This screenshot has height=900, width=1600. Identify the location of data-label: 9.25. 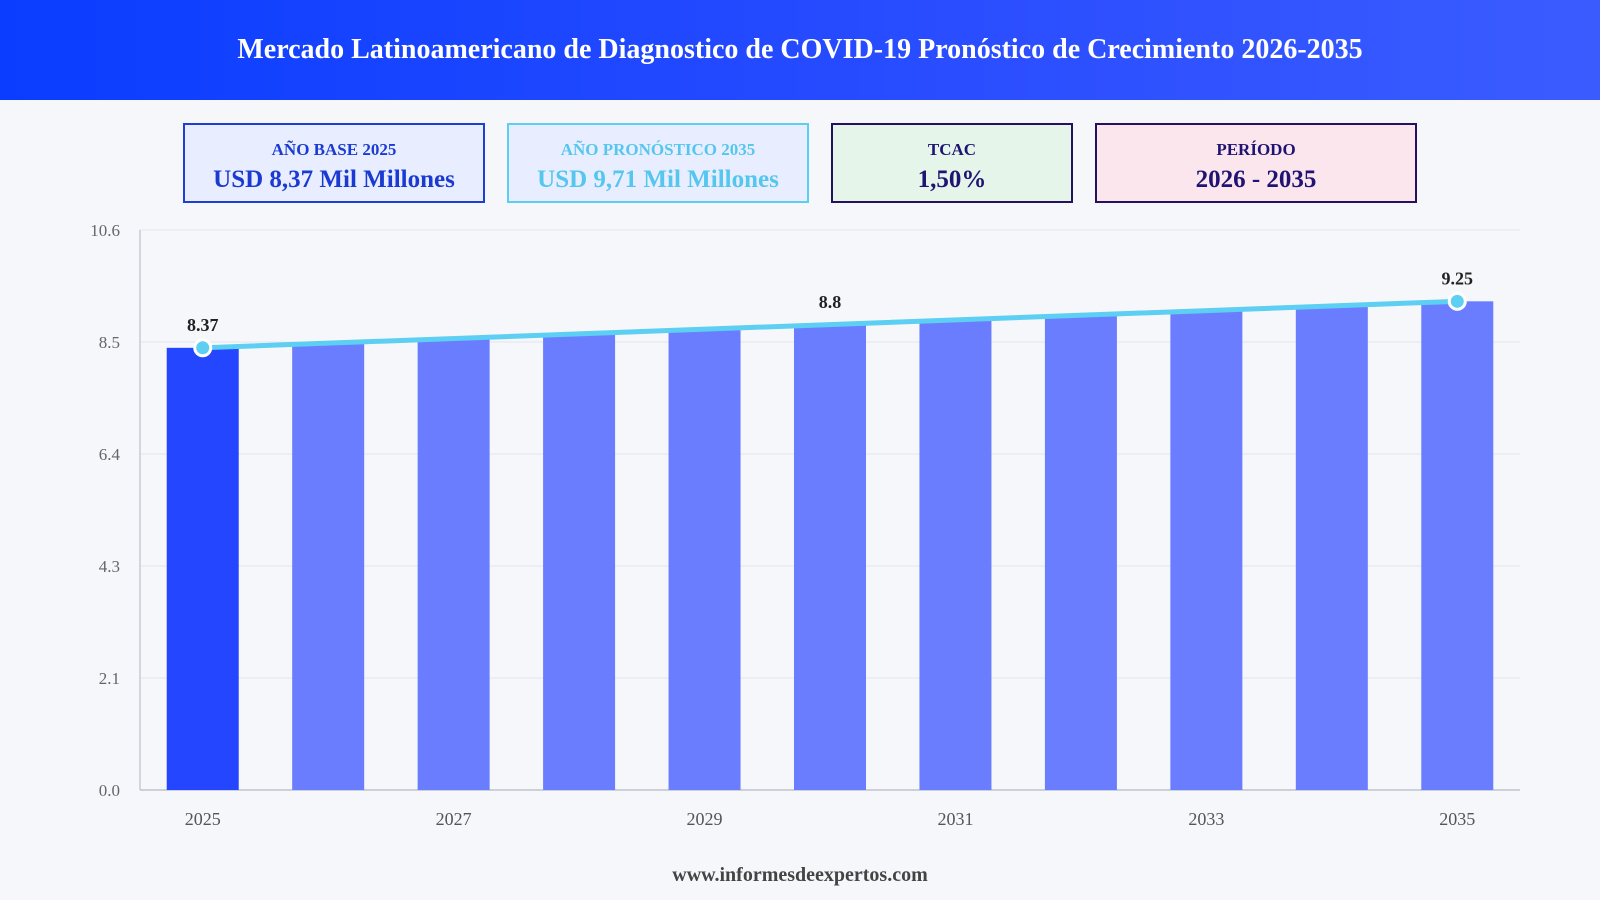
(1458, 278).